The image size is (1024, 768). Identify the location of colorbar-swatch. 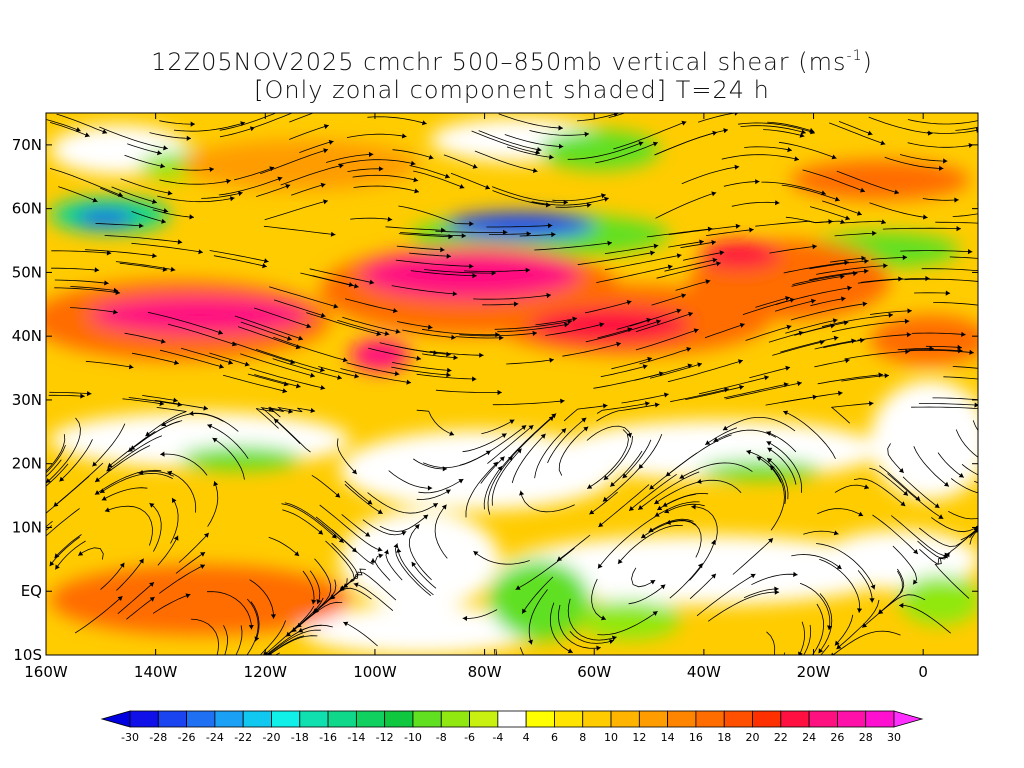
(653, 719).